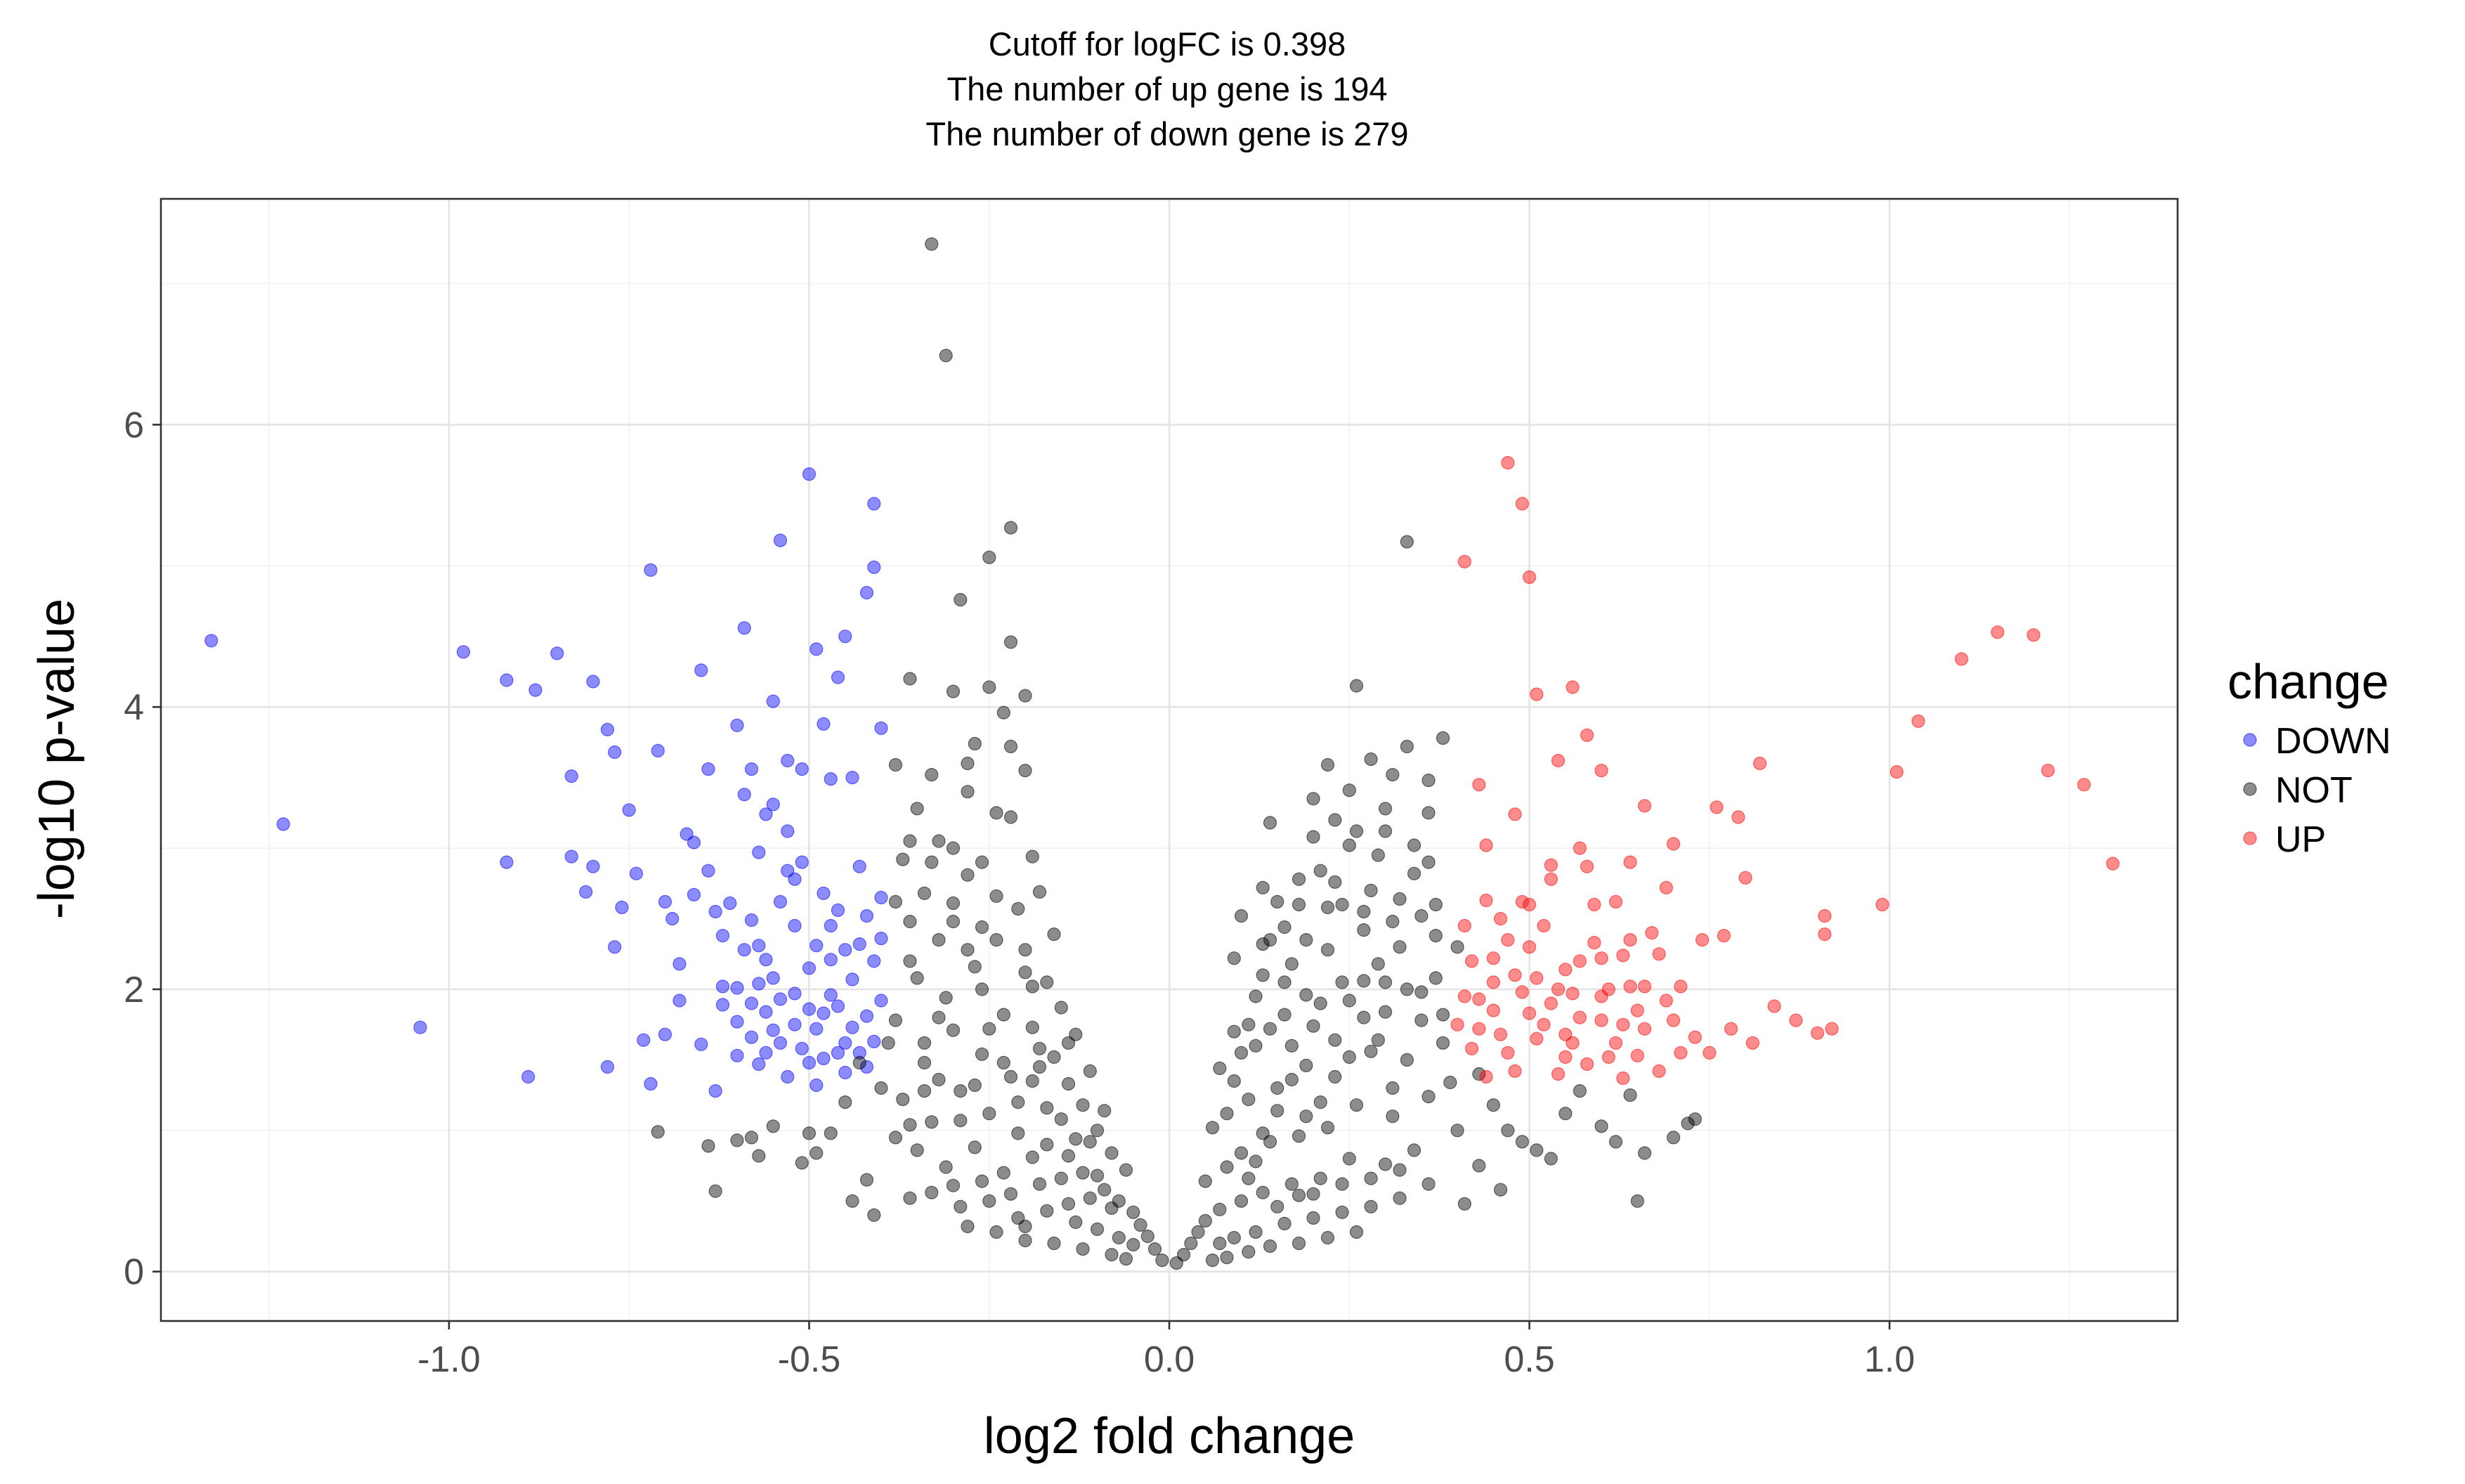  I want to click on x-tick-label: 1.0, so click(1889, 1359).